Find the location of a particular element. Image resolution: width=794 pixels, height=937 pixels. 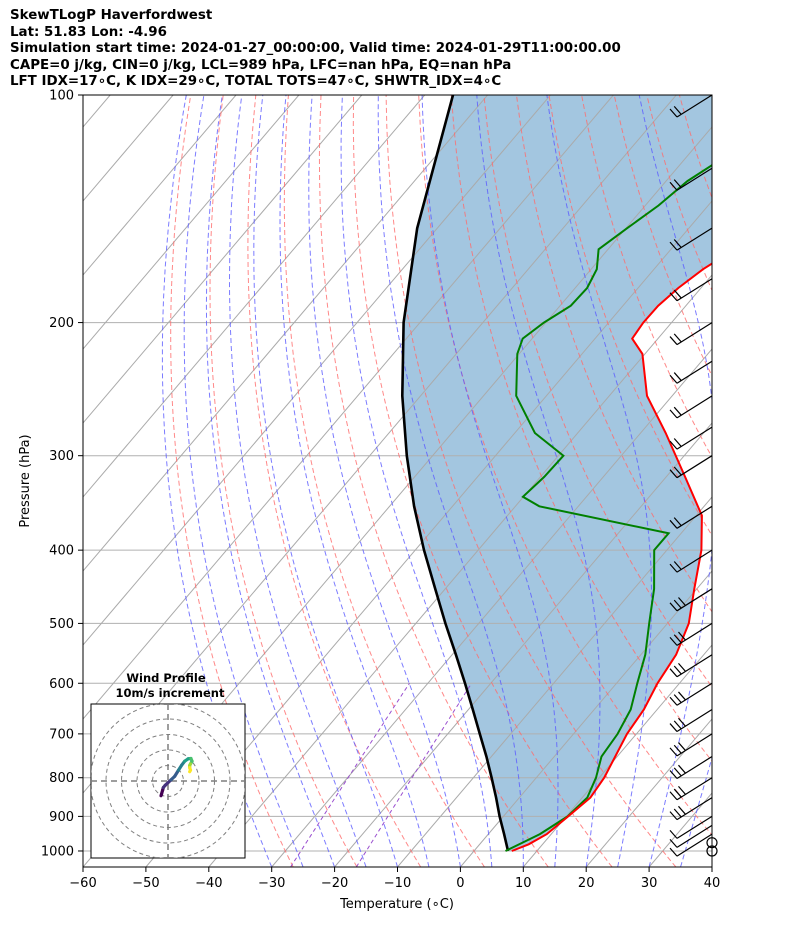

hodograph-title: Wind Profile is located at coordinates (166, 678).